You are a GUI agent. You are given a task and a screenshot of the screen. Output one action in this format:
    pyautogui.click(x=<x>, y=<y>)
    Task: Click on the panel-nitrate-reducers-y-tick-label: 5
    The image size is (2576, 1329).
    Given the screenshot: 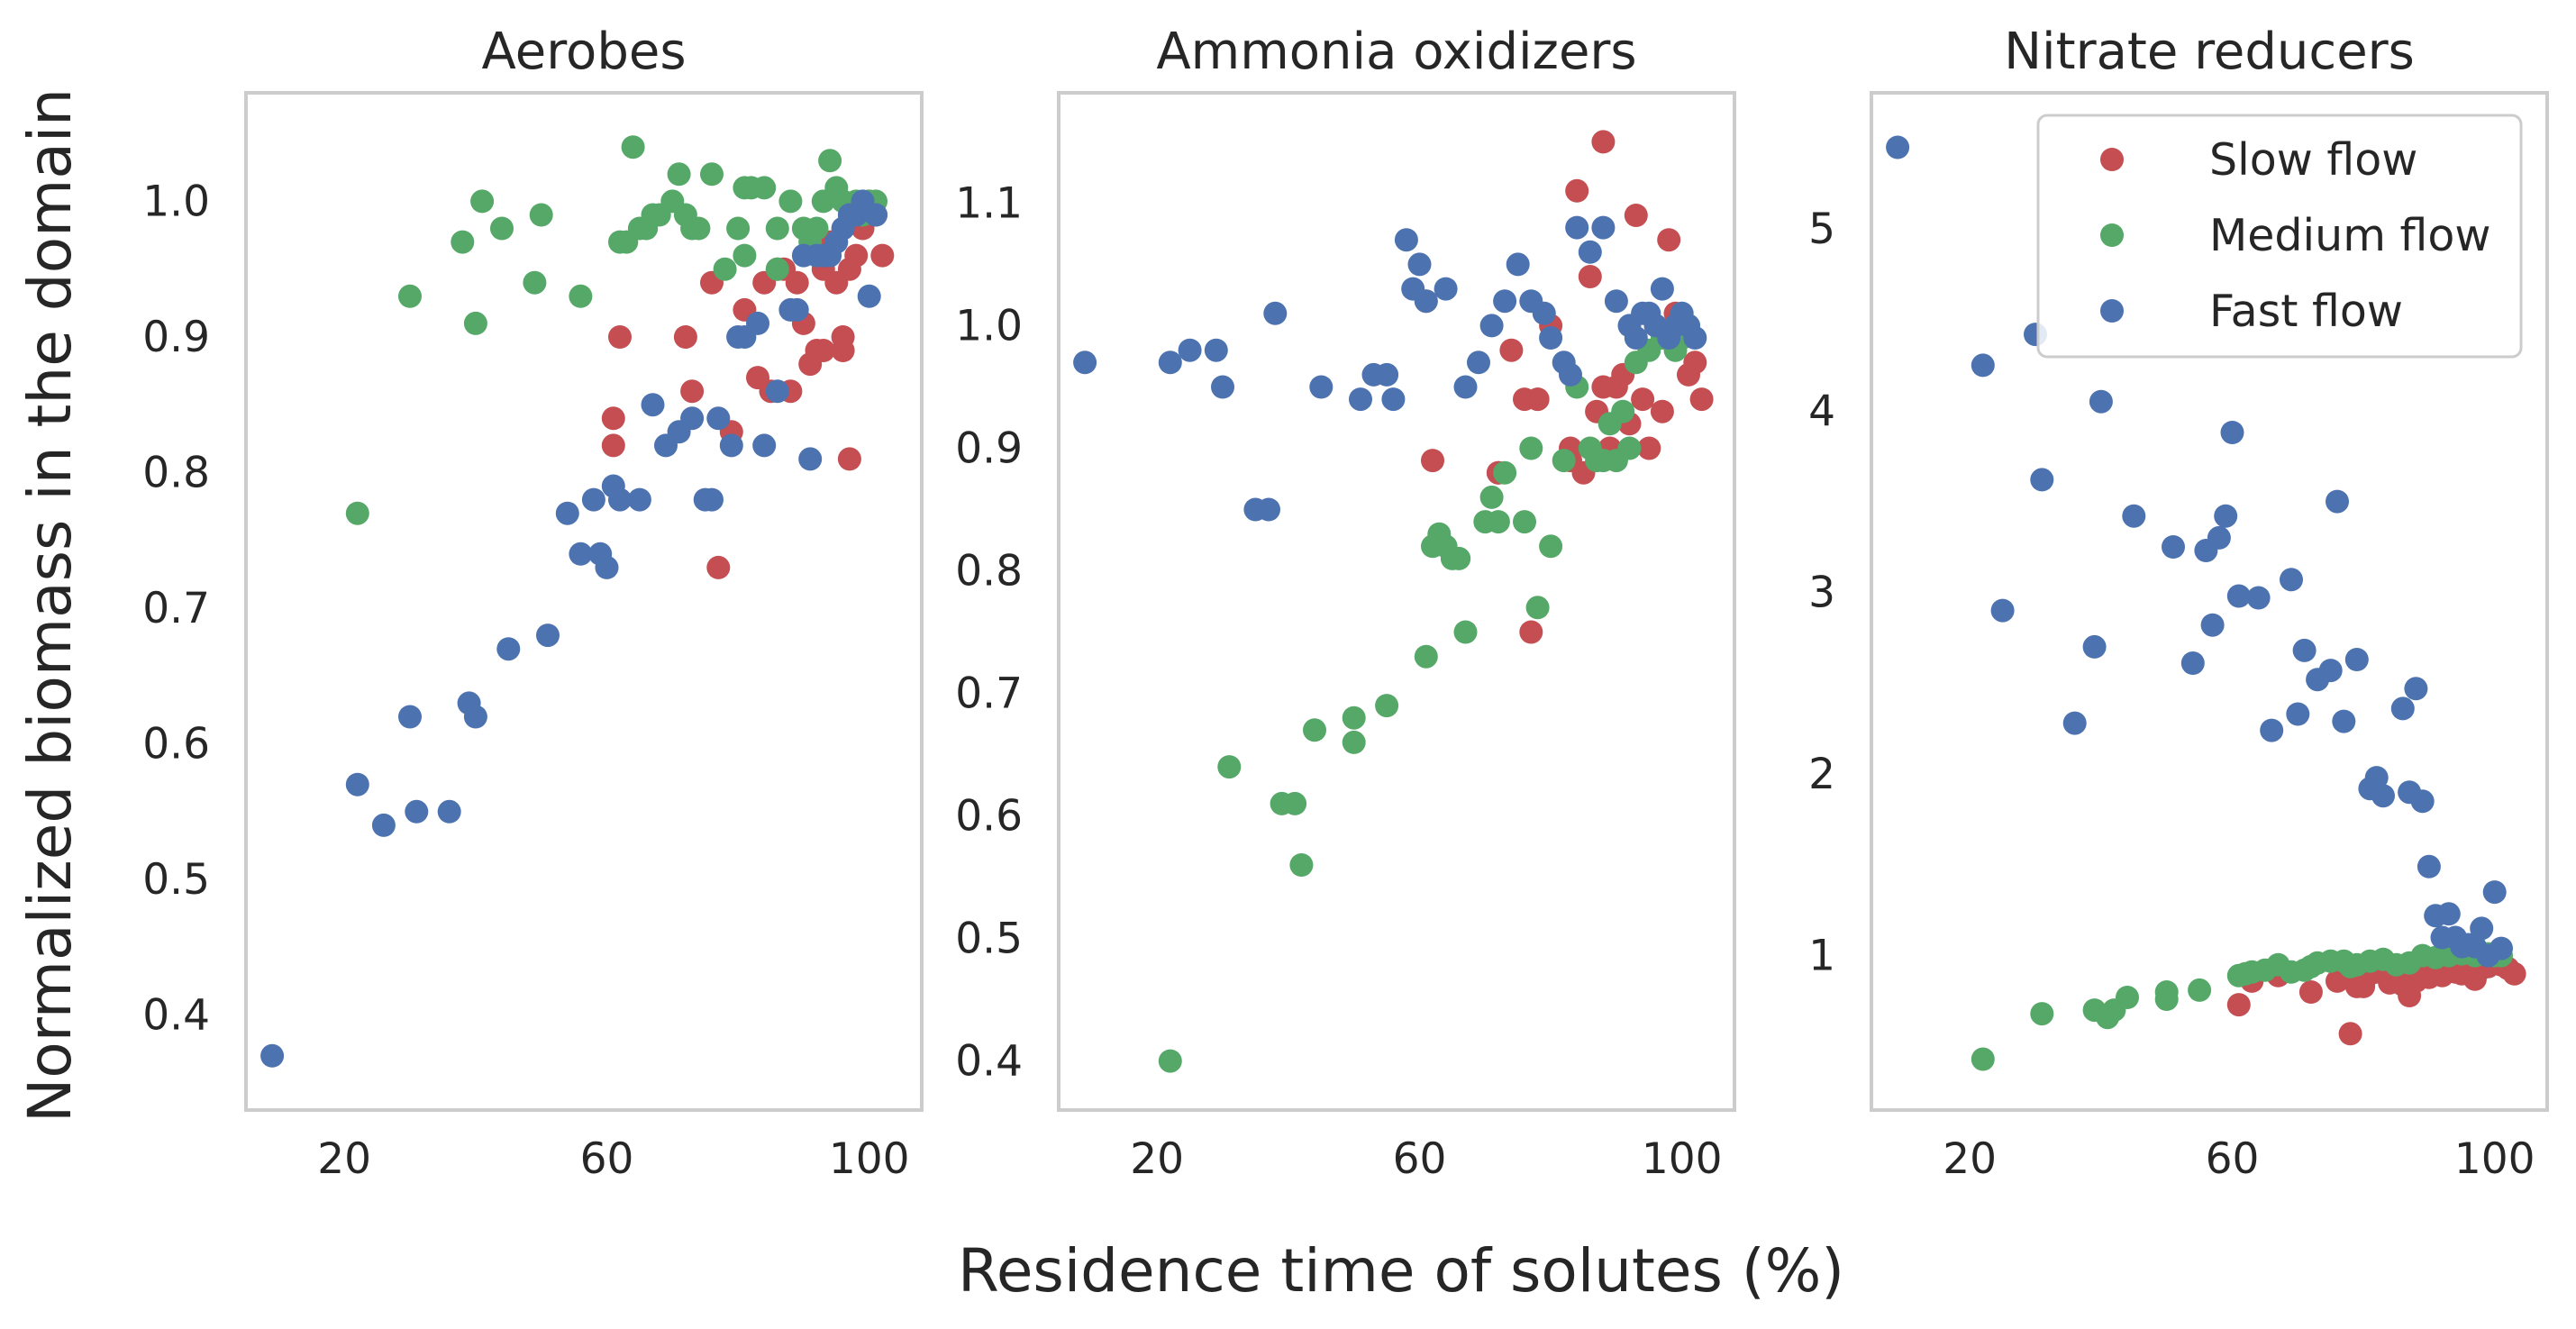 What is the action you would take?
    pyautogui.click(x=1821, y=229)
    